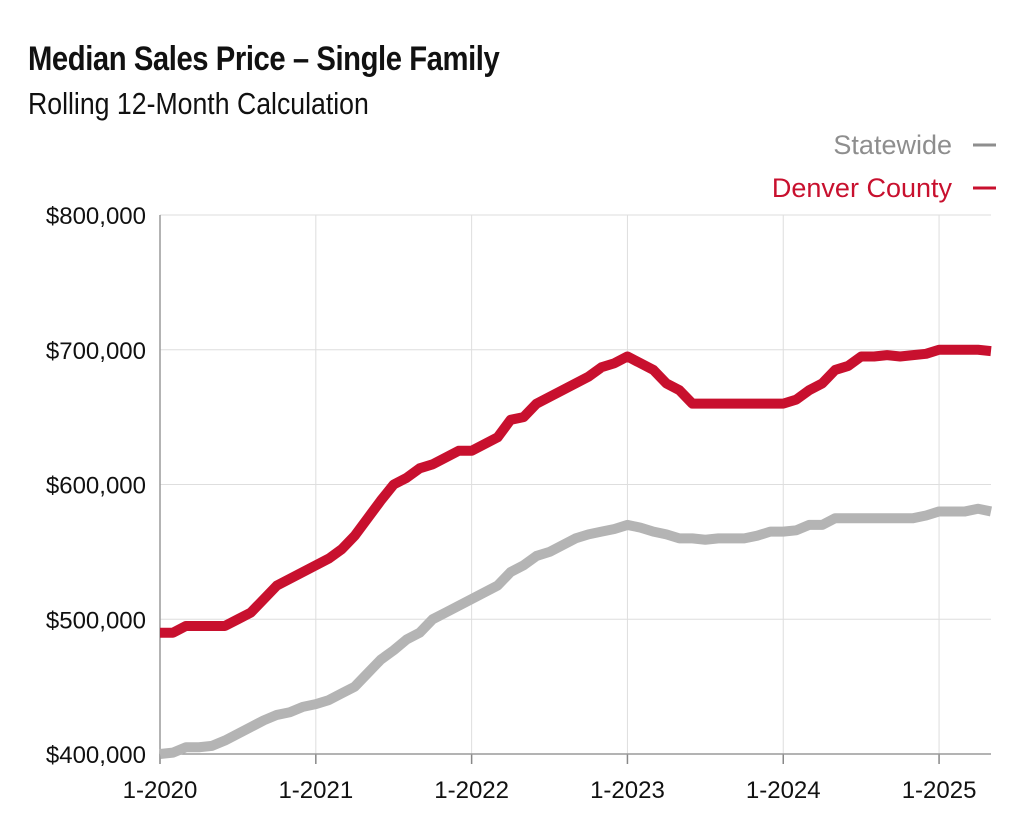 The image size is (1024, 837). I want to click on y-tick-label: $400,000, so click(96, 755).